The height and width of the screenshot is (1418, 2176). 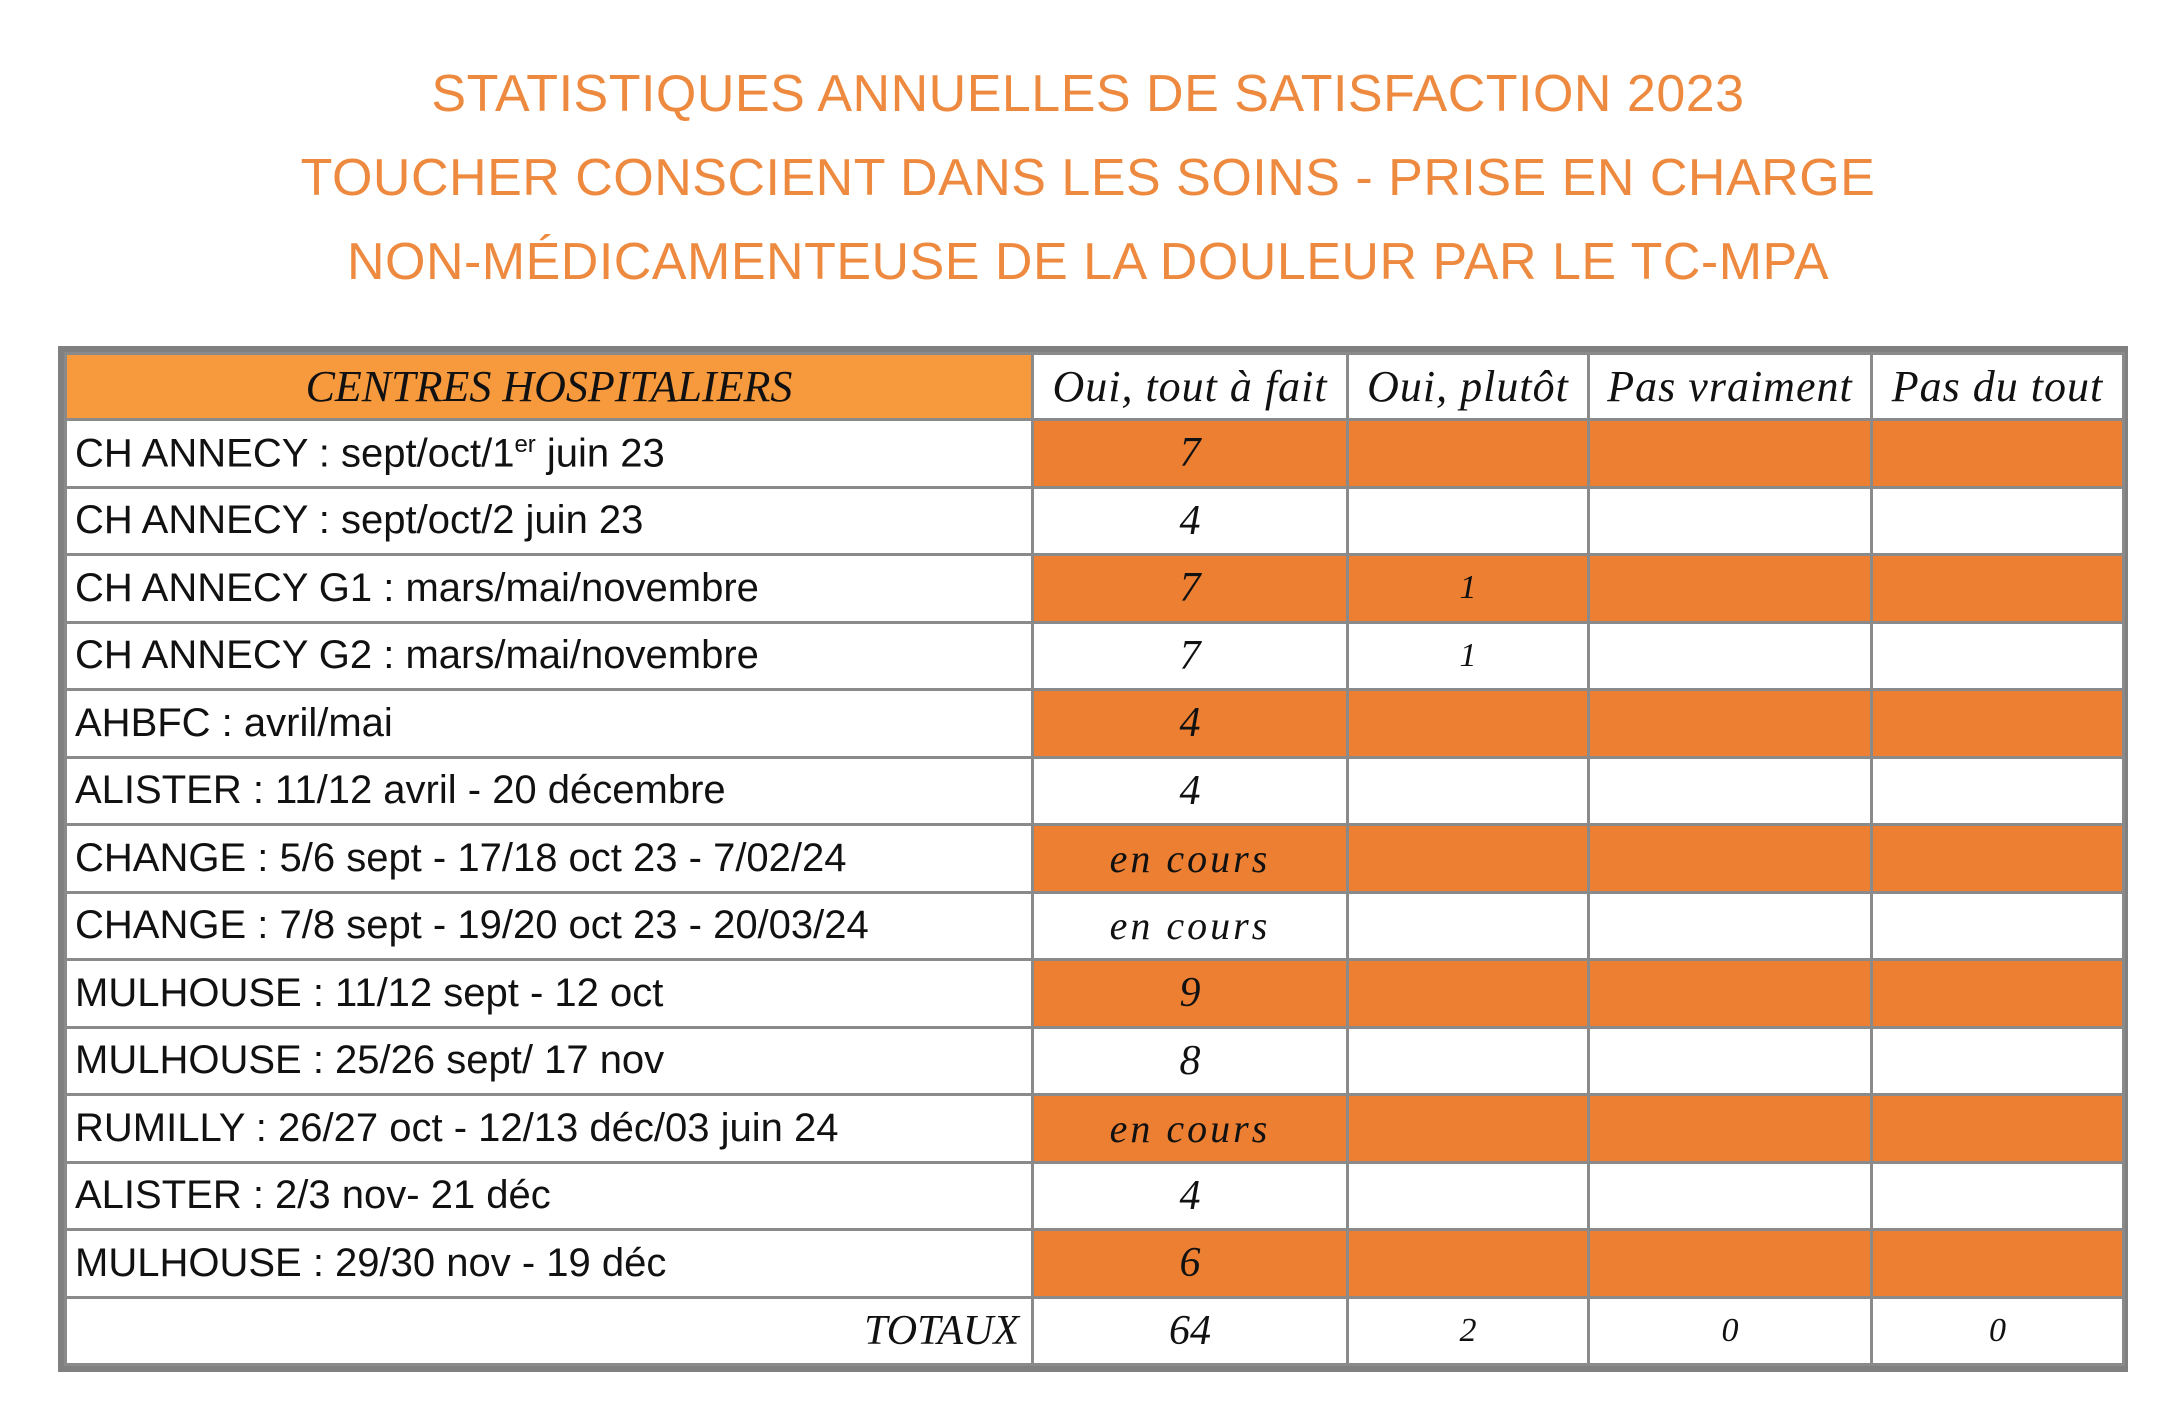 I want to click on centre-name: CH ANNECY G2 : mars/mai/novembre, so click(x=417, y=655).